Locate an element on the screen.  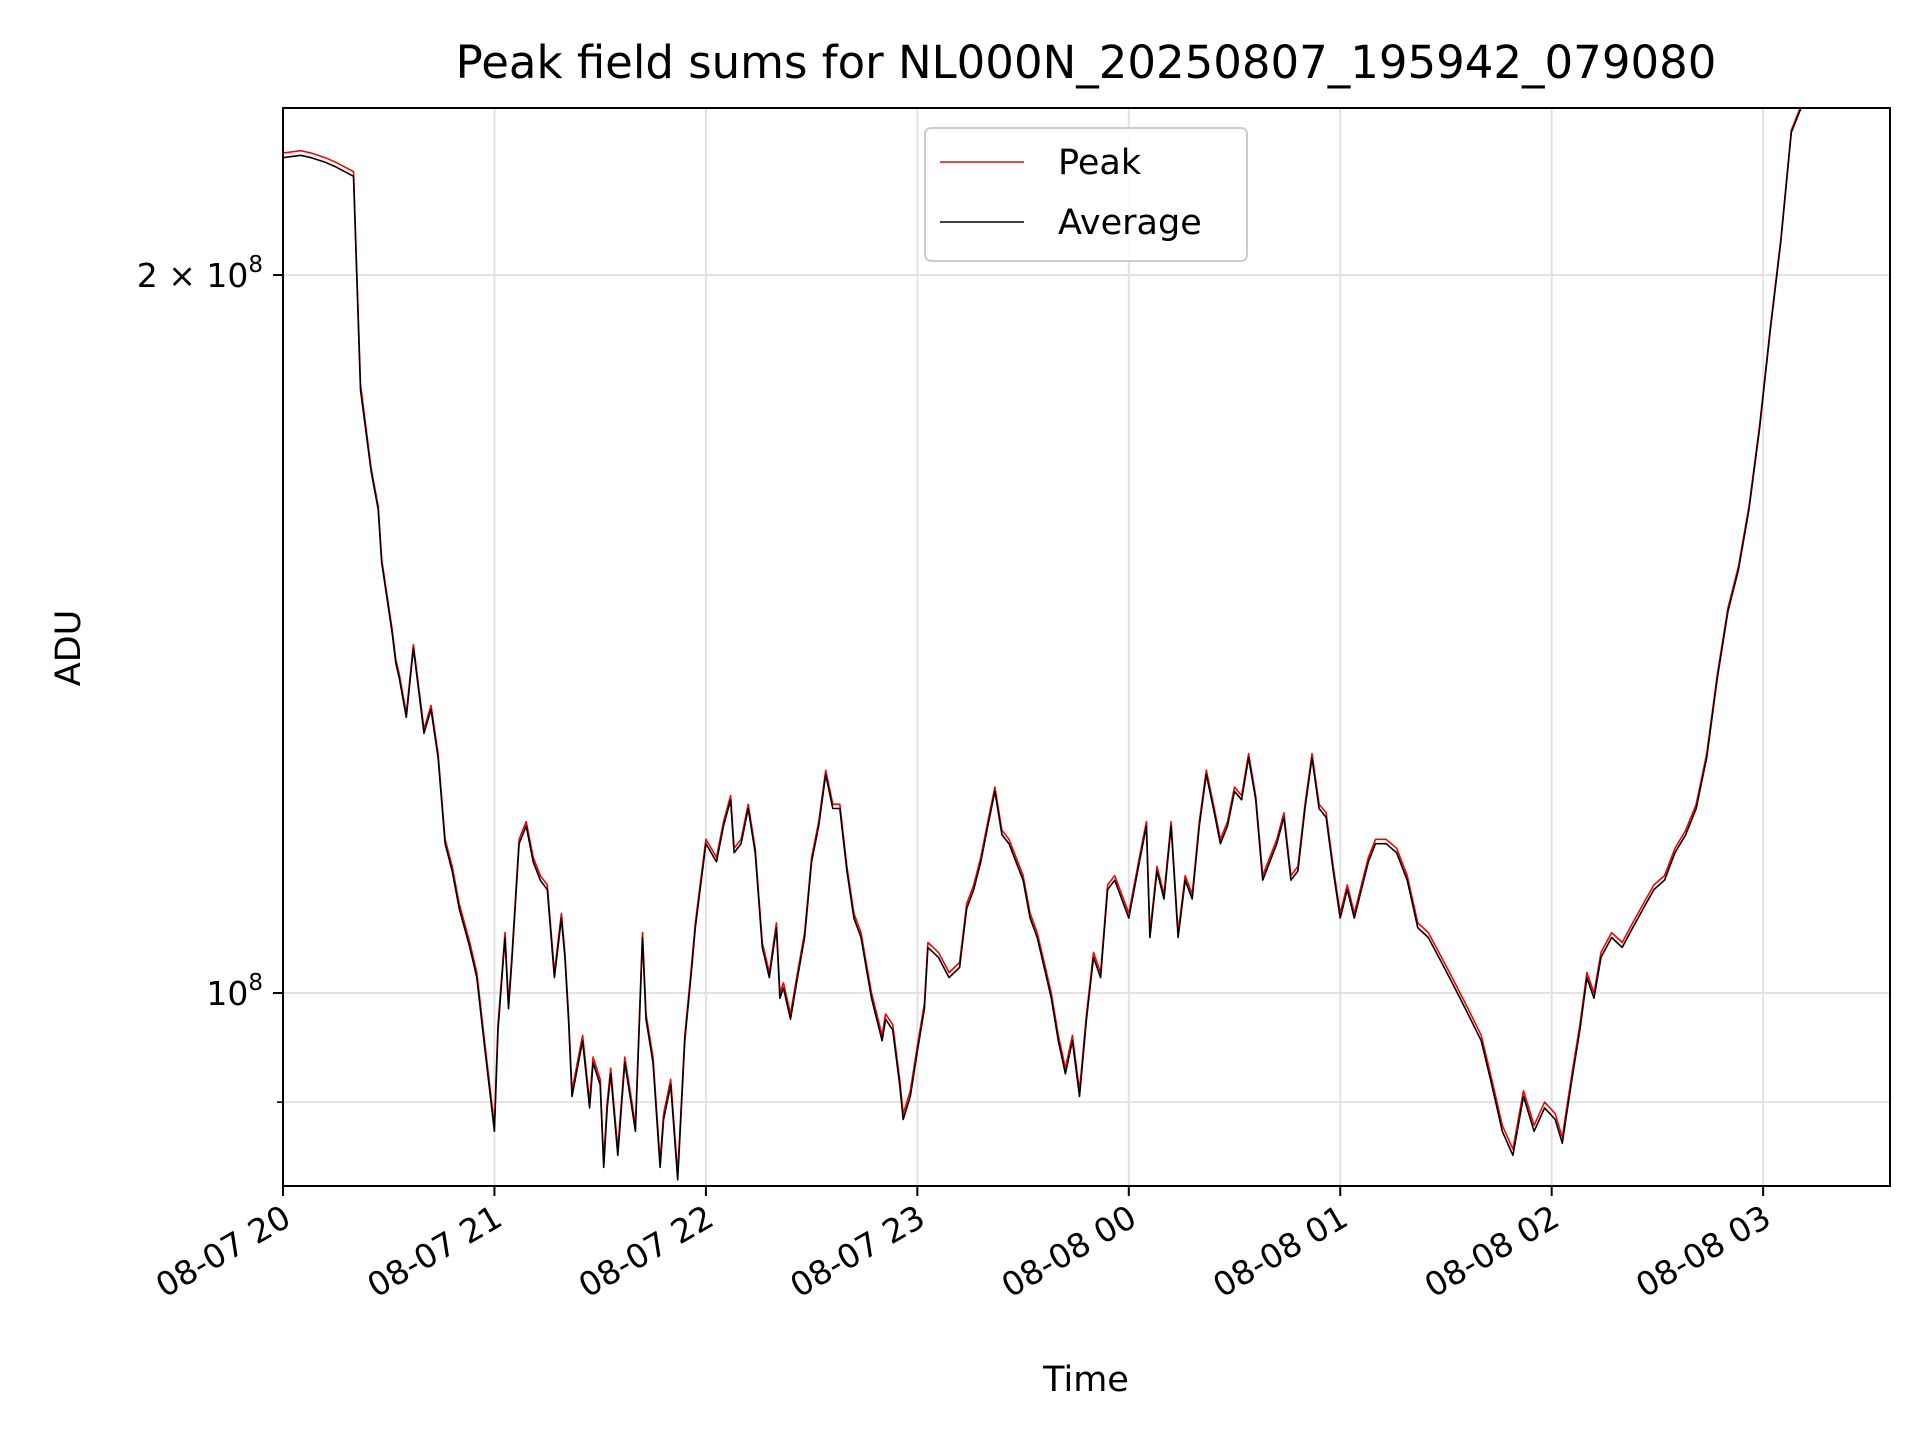
legend-label-peak: Peak is located at coordinates (1100, 163).